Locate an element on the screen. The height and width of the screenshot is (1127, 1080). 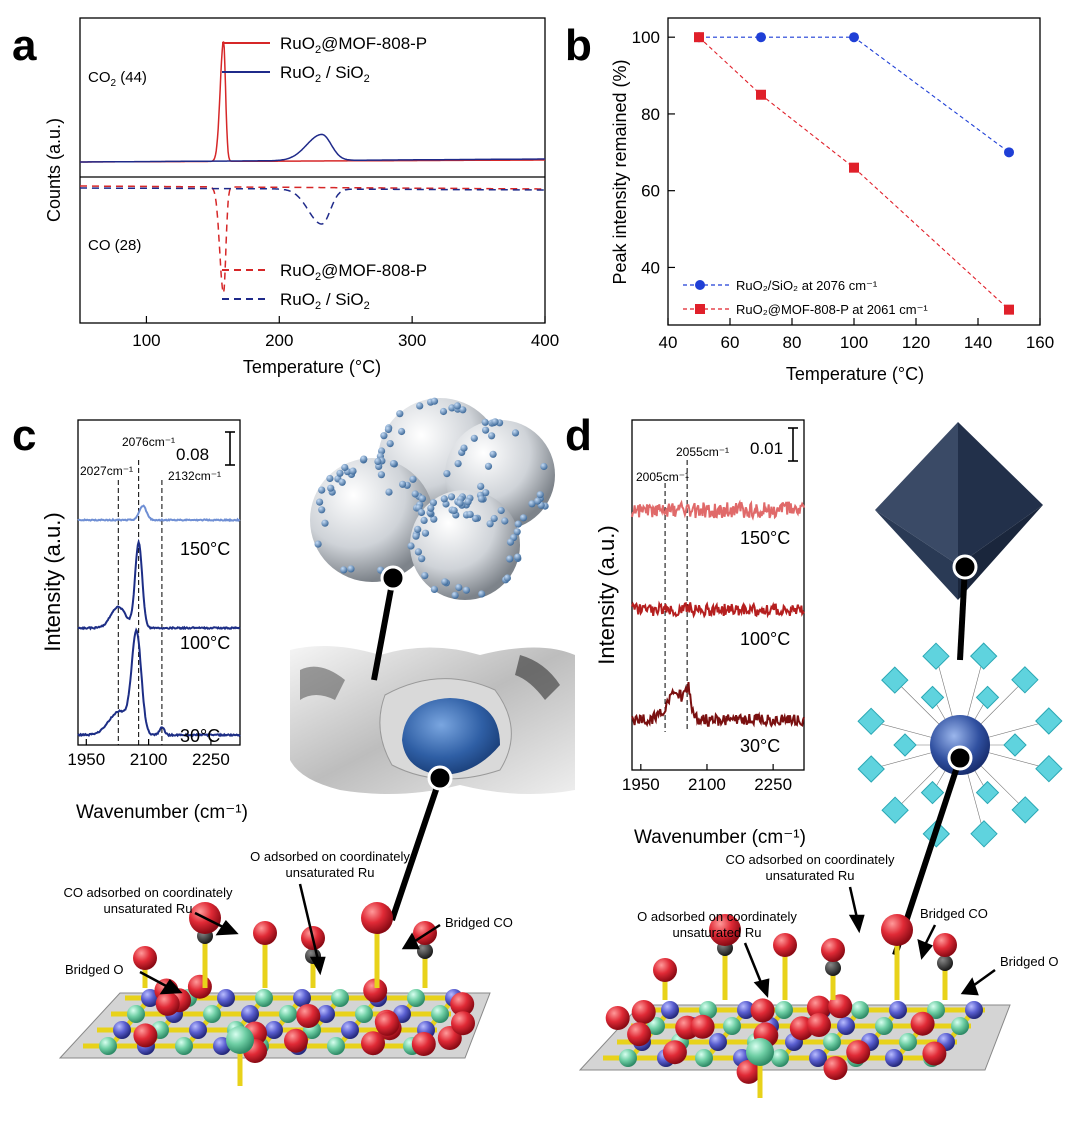
mof-sphere is located at coordinates (372, 520).